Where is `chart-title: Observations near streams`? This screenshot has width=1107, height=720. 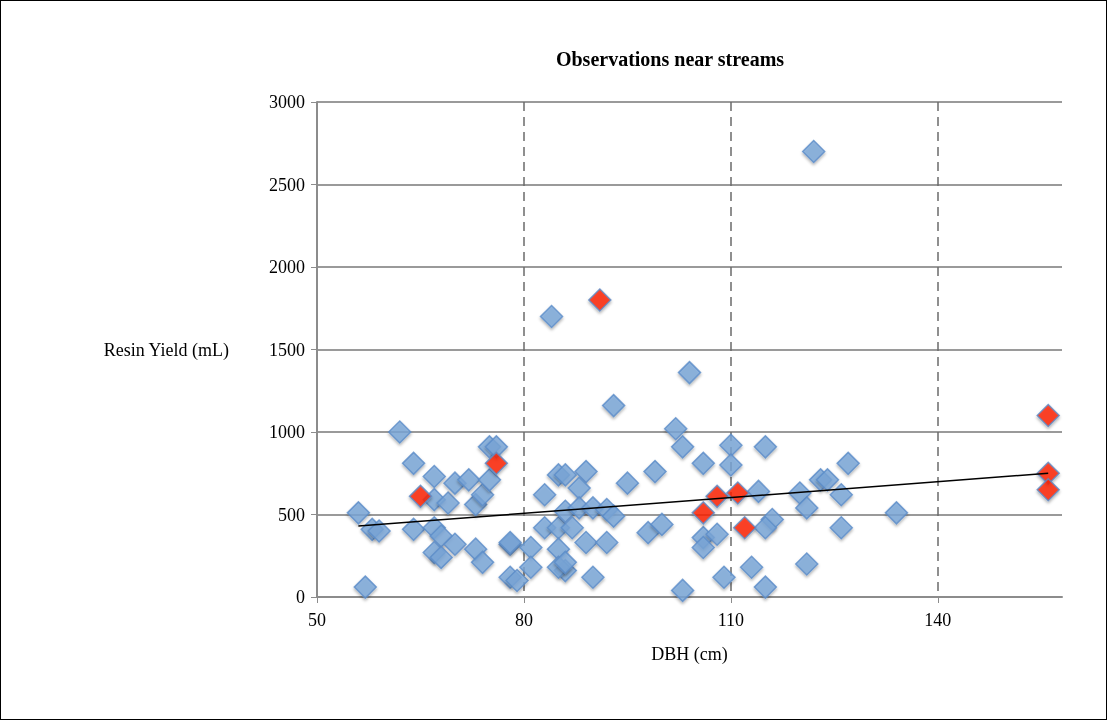 chart-title: Observations near streams is located at coordinates (670, 59).